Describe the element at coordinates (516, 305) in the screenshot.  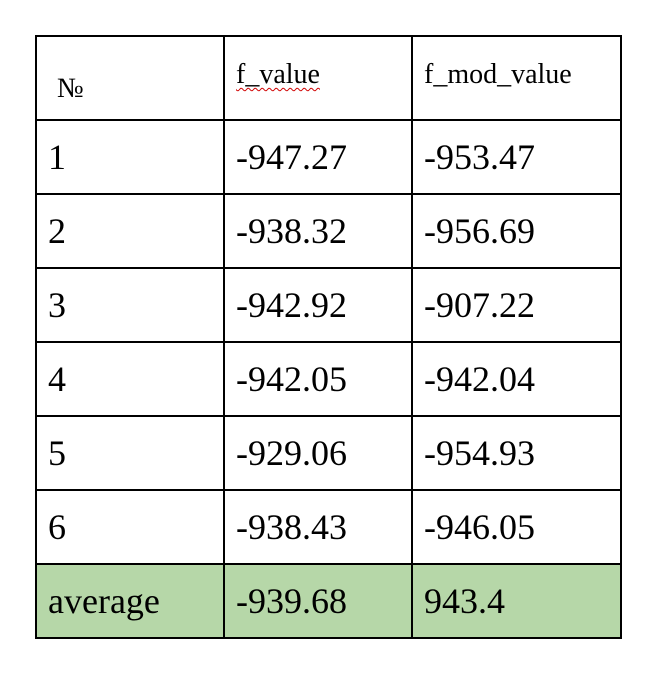
I see `f-mod-value-cell: -907.22` at that location.